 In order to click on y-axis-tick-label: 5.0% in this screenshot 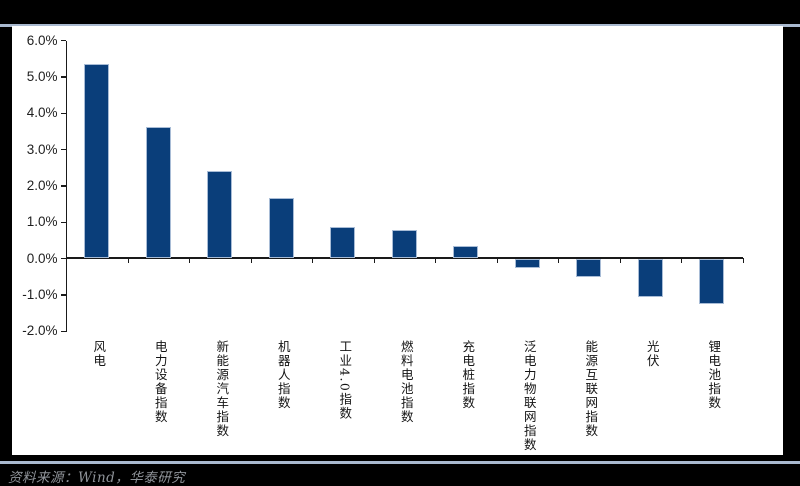, I will do `click(42, 76)`.